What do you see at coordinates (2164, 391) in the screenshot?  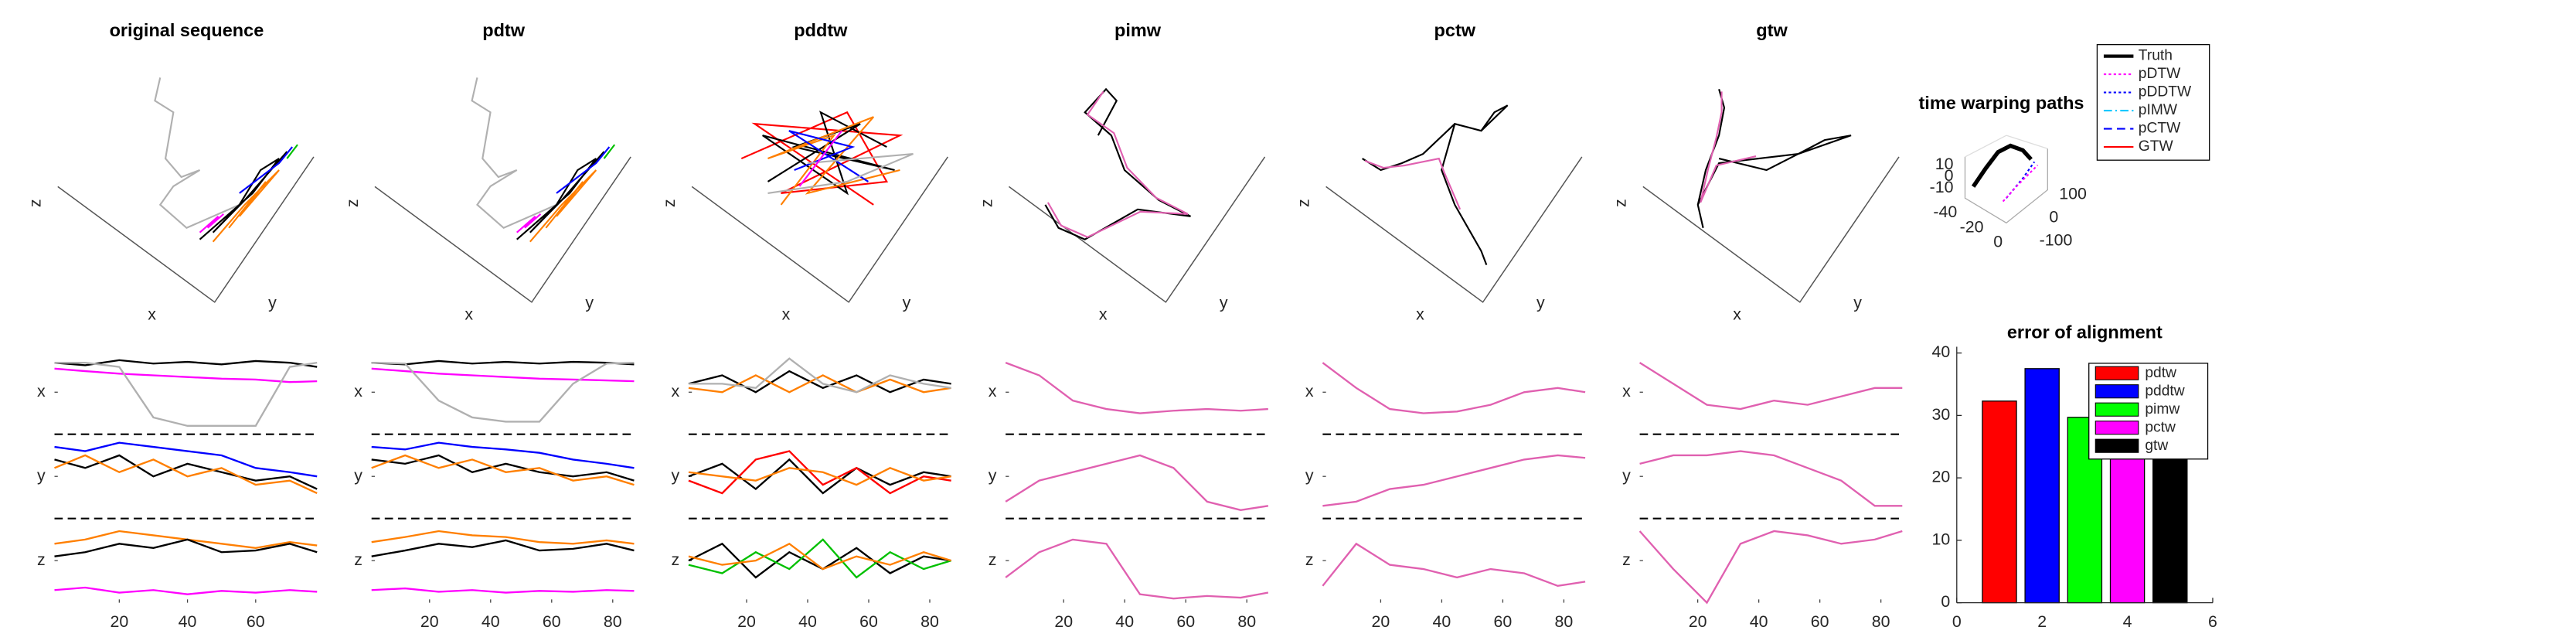 I see `legend-label: pddtw` at bounding box center [2164, 391].